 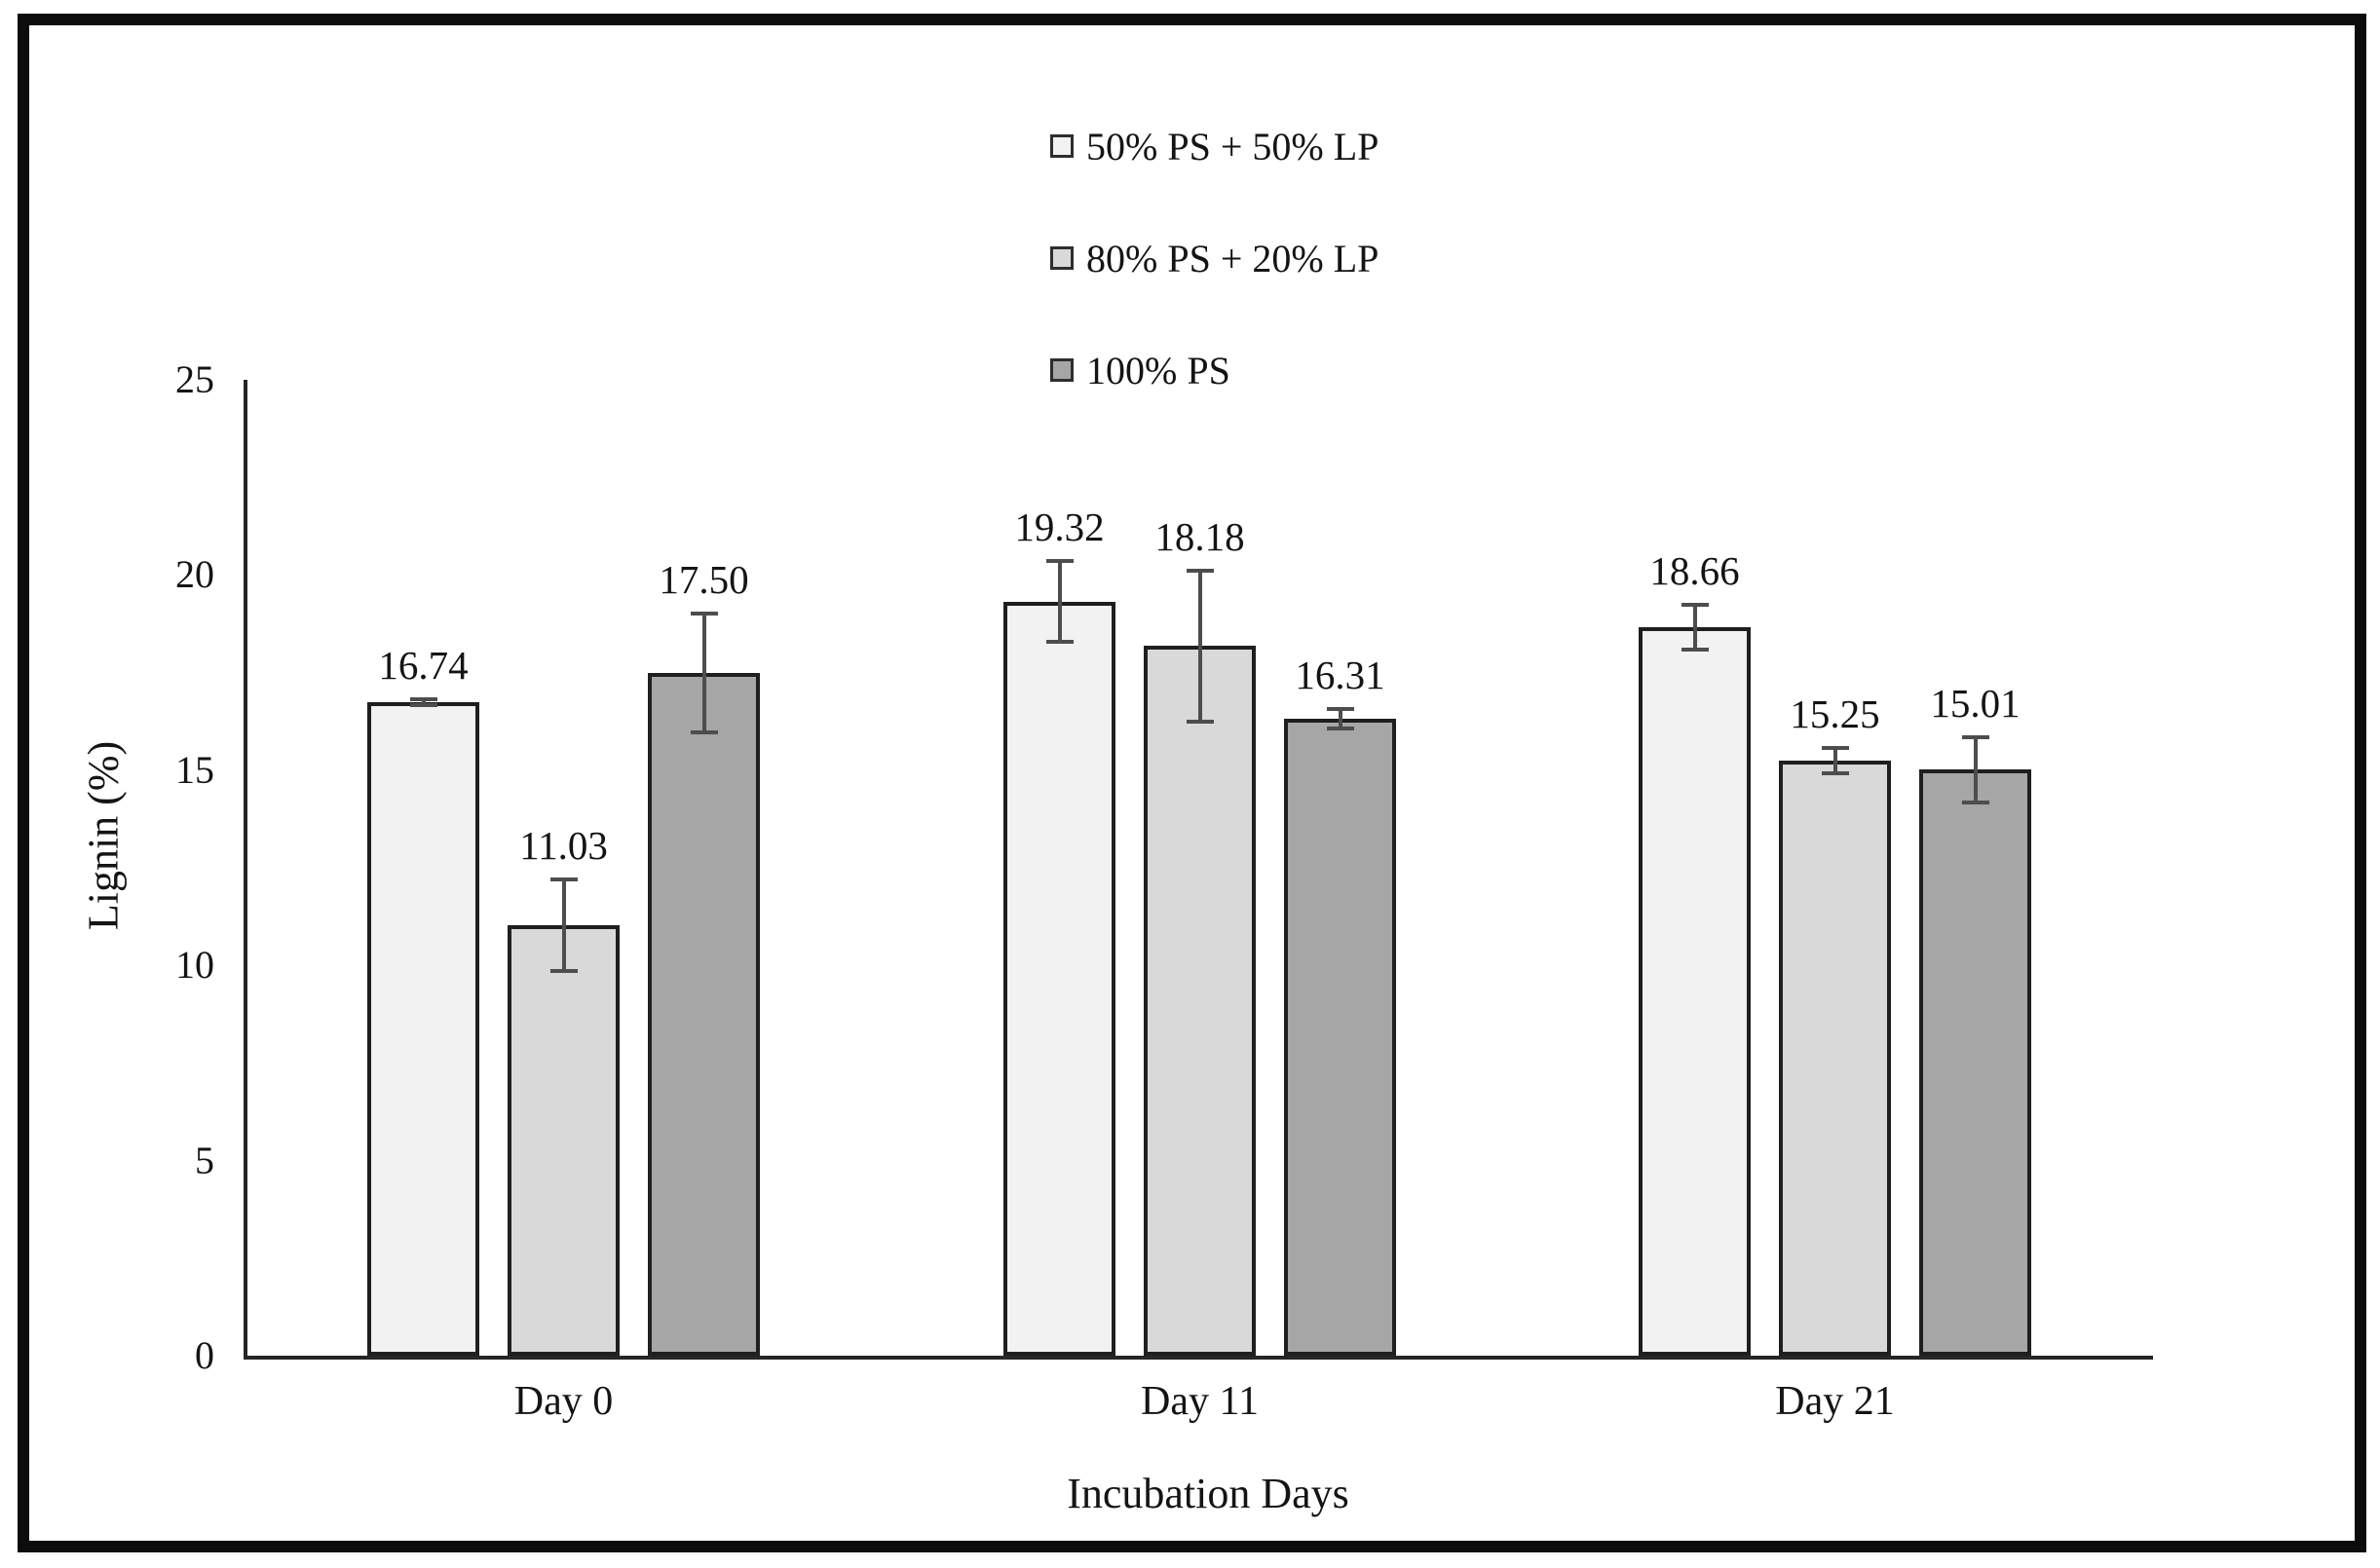 I want to click on bar-day0-series1, so click(x=423, y=1029).